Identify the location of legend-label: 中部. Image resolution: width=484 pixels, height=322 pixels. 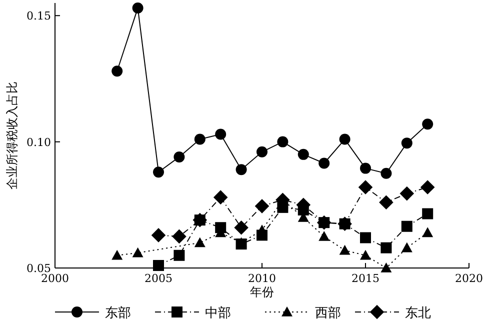
(218, 313).